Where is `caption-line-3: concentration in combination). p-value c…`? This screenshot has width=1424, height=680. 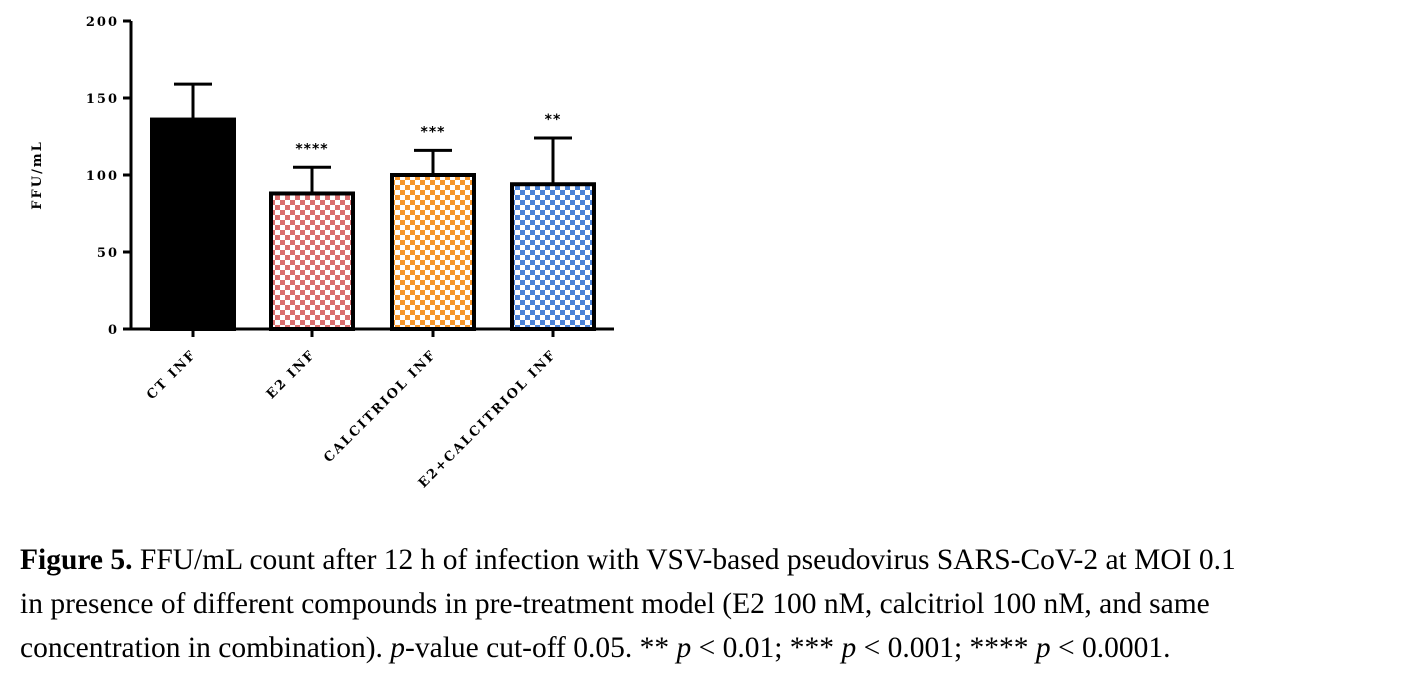
caption-line-3: concentration in combination). p-value c… is located at coordinates (720, 648).